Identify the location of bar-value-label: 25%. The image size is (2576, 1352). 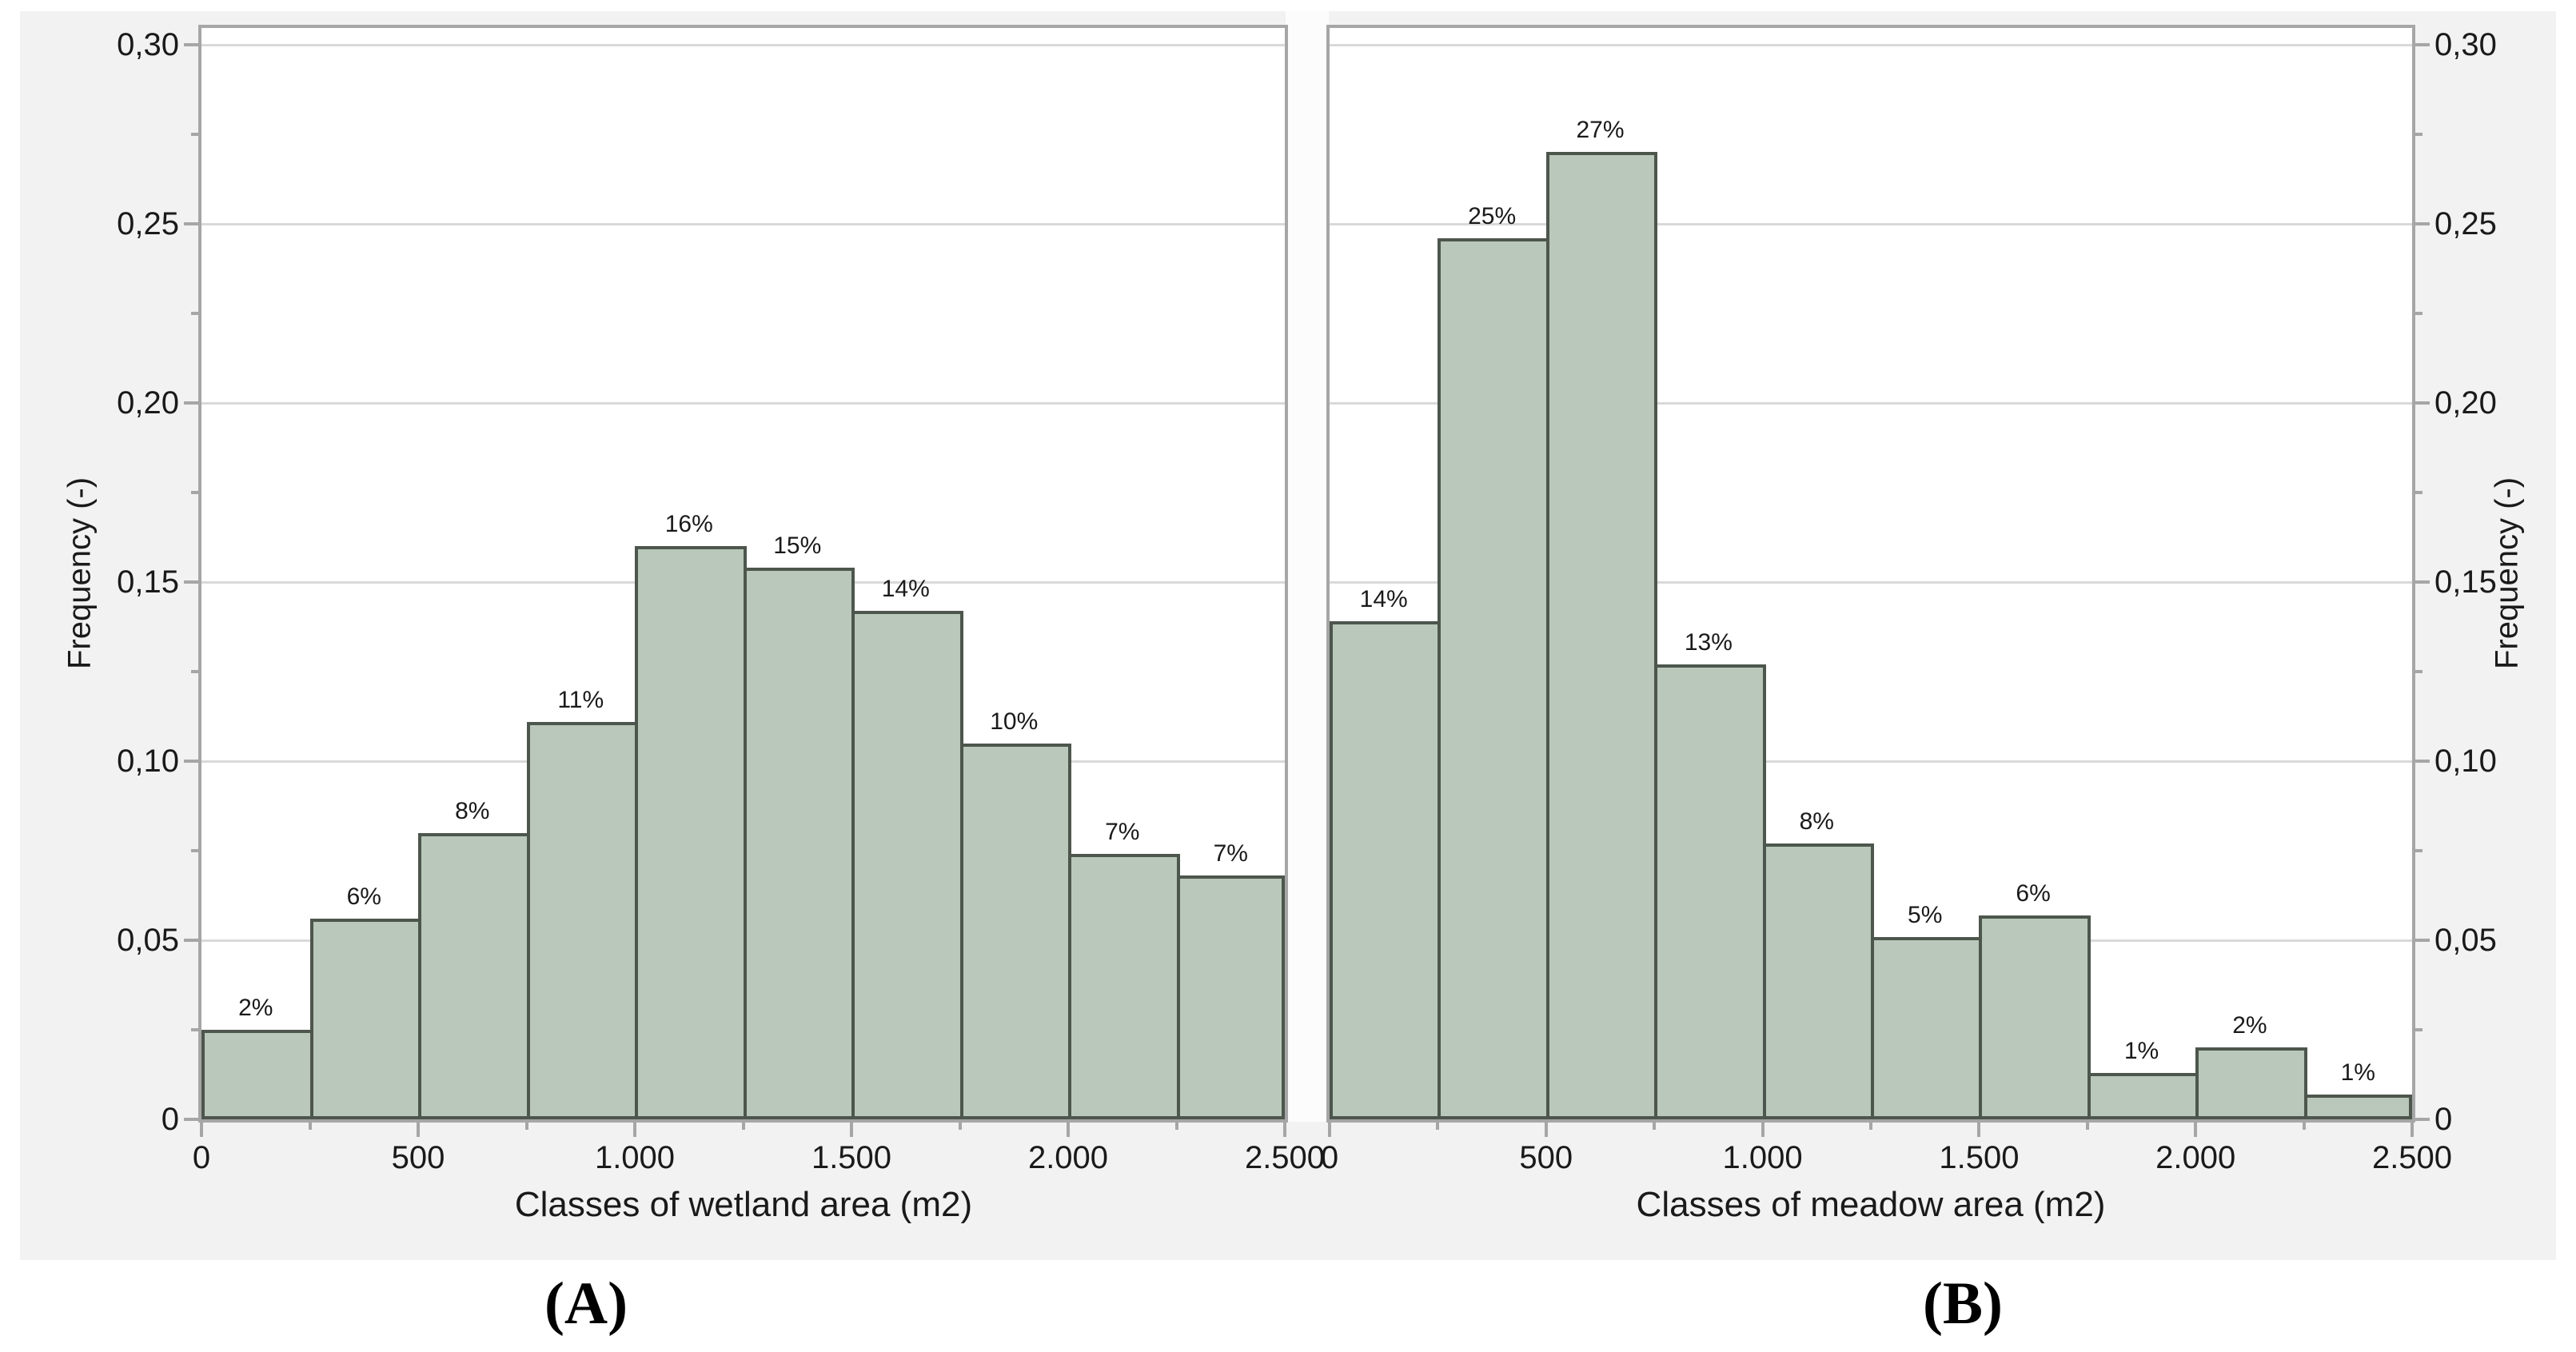
(1492, 216).